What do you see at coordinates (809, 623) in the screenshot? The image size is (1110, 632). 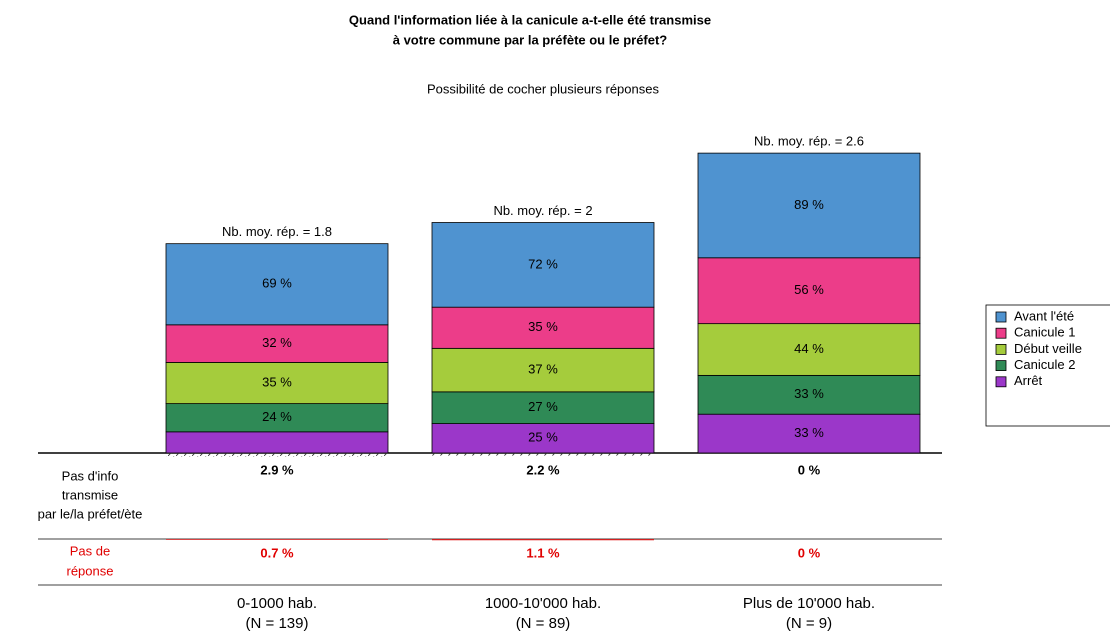 I see `n-label: (N = 9)` at bounding box center [809, 623].